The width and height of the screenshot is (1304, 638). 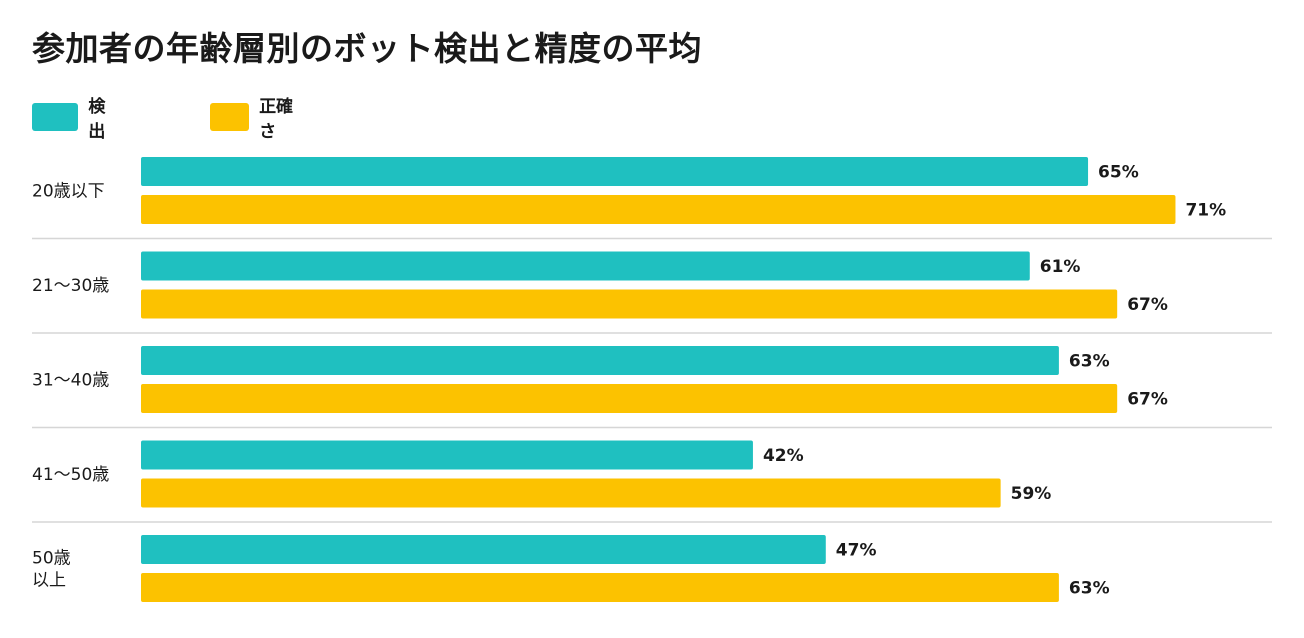 What do you see at coordinates (367, 48) in the screenshot?
I see `chart-title: 参加者の年齢層別のボット検出と精度の平均` at bounding box center [367, 48].